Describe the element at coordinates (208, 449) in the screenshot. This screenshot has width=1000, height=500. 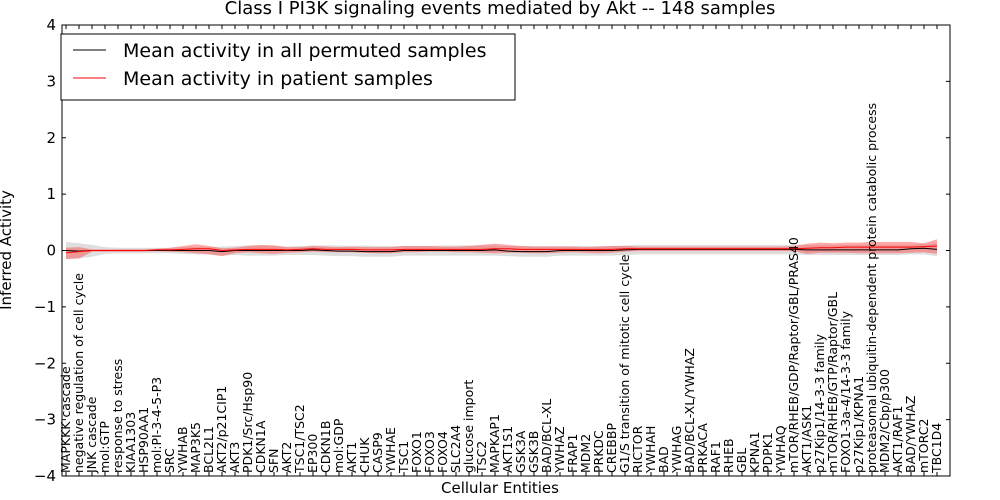
I see `x-tick-label: BCL2L1` at that location.